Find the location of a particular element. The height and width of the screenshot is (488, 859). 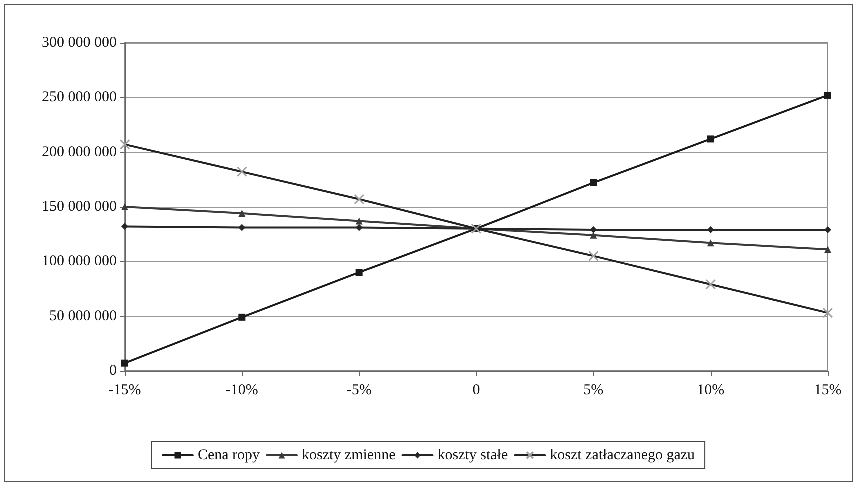

y-tick-label: 50 000 000 is located at coordinates (83, 316).